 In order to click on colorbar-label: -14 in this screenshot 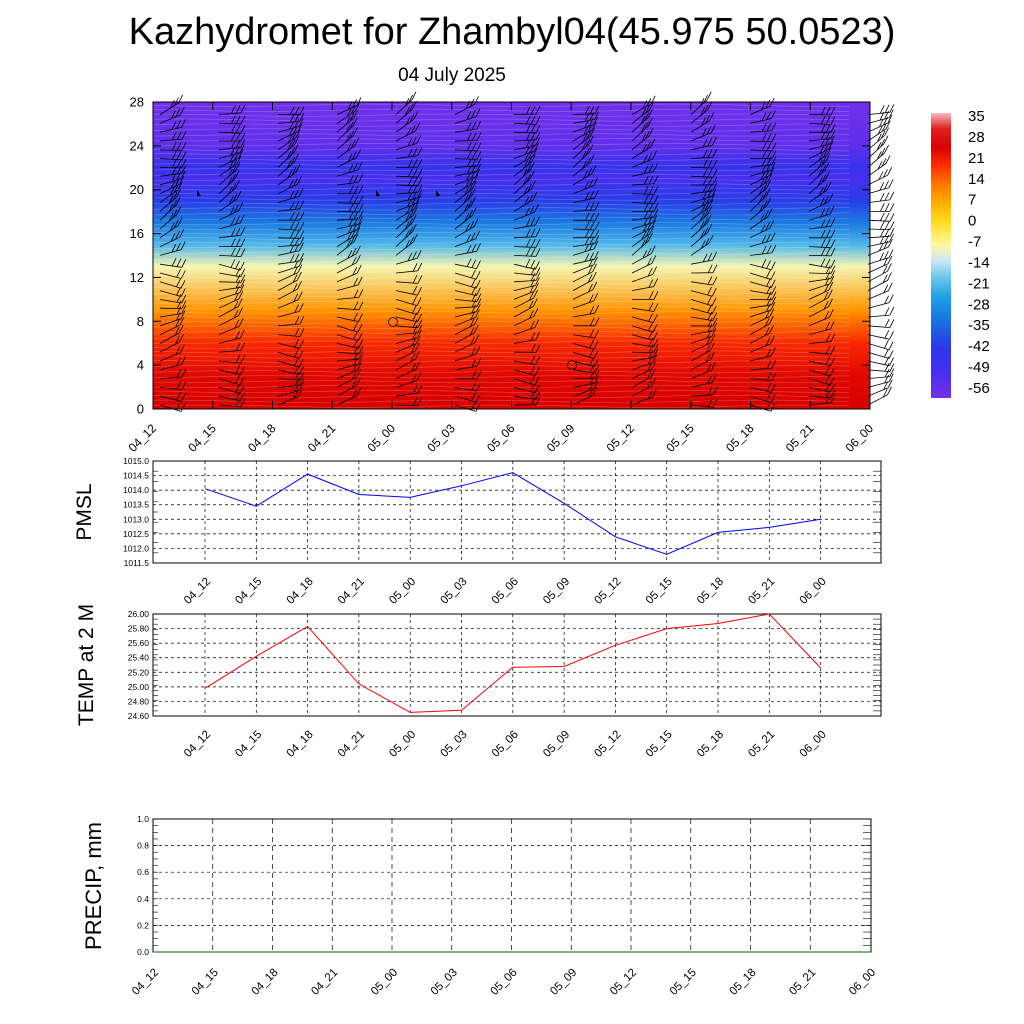, I will do `click(979, 262)`.